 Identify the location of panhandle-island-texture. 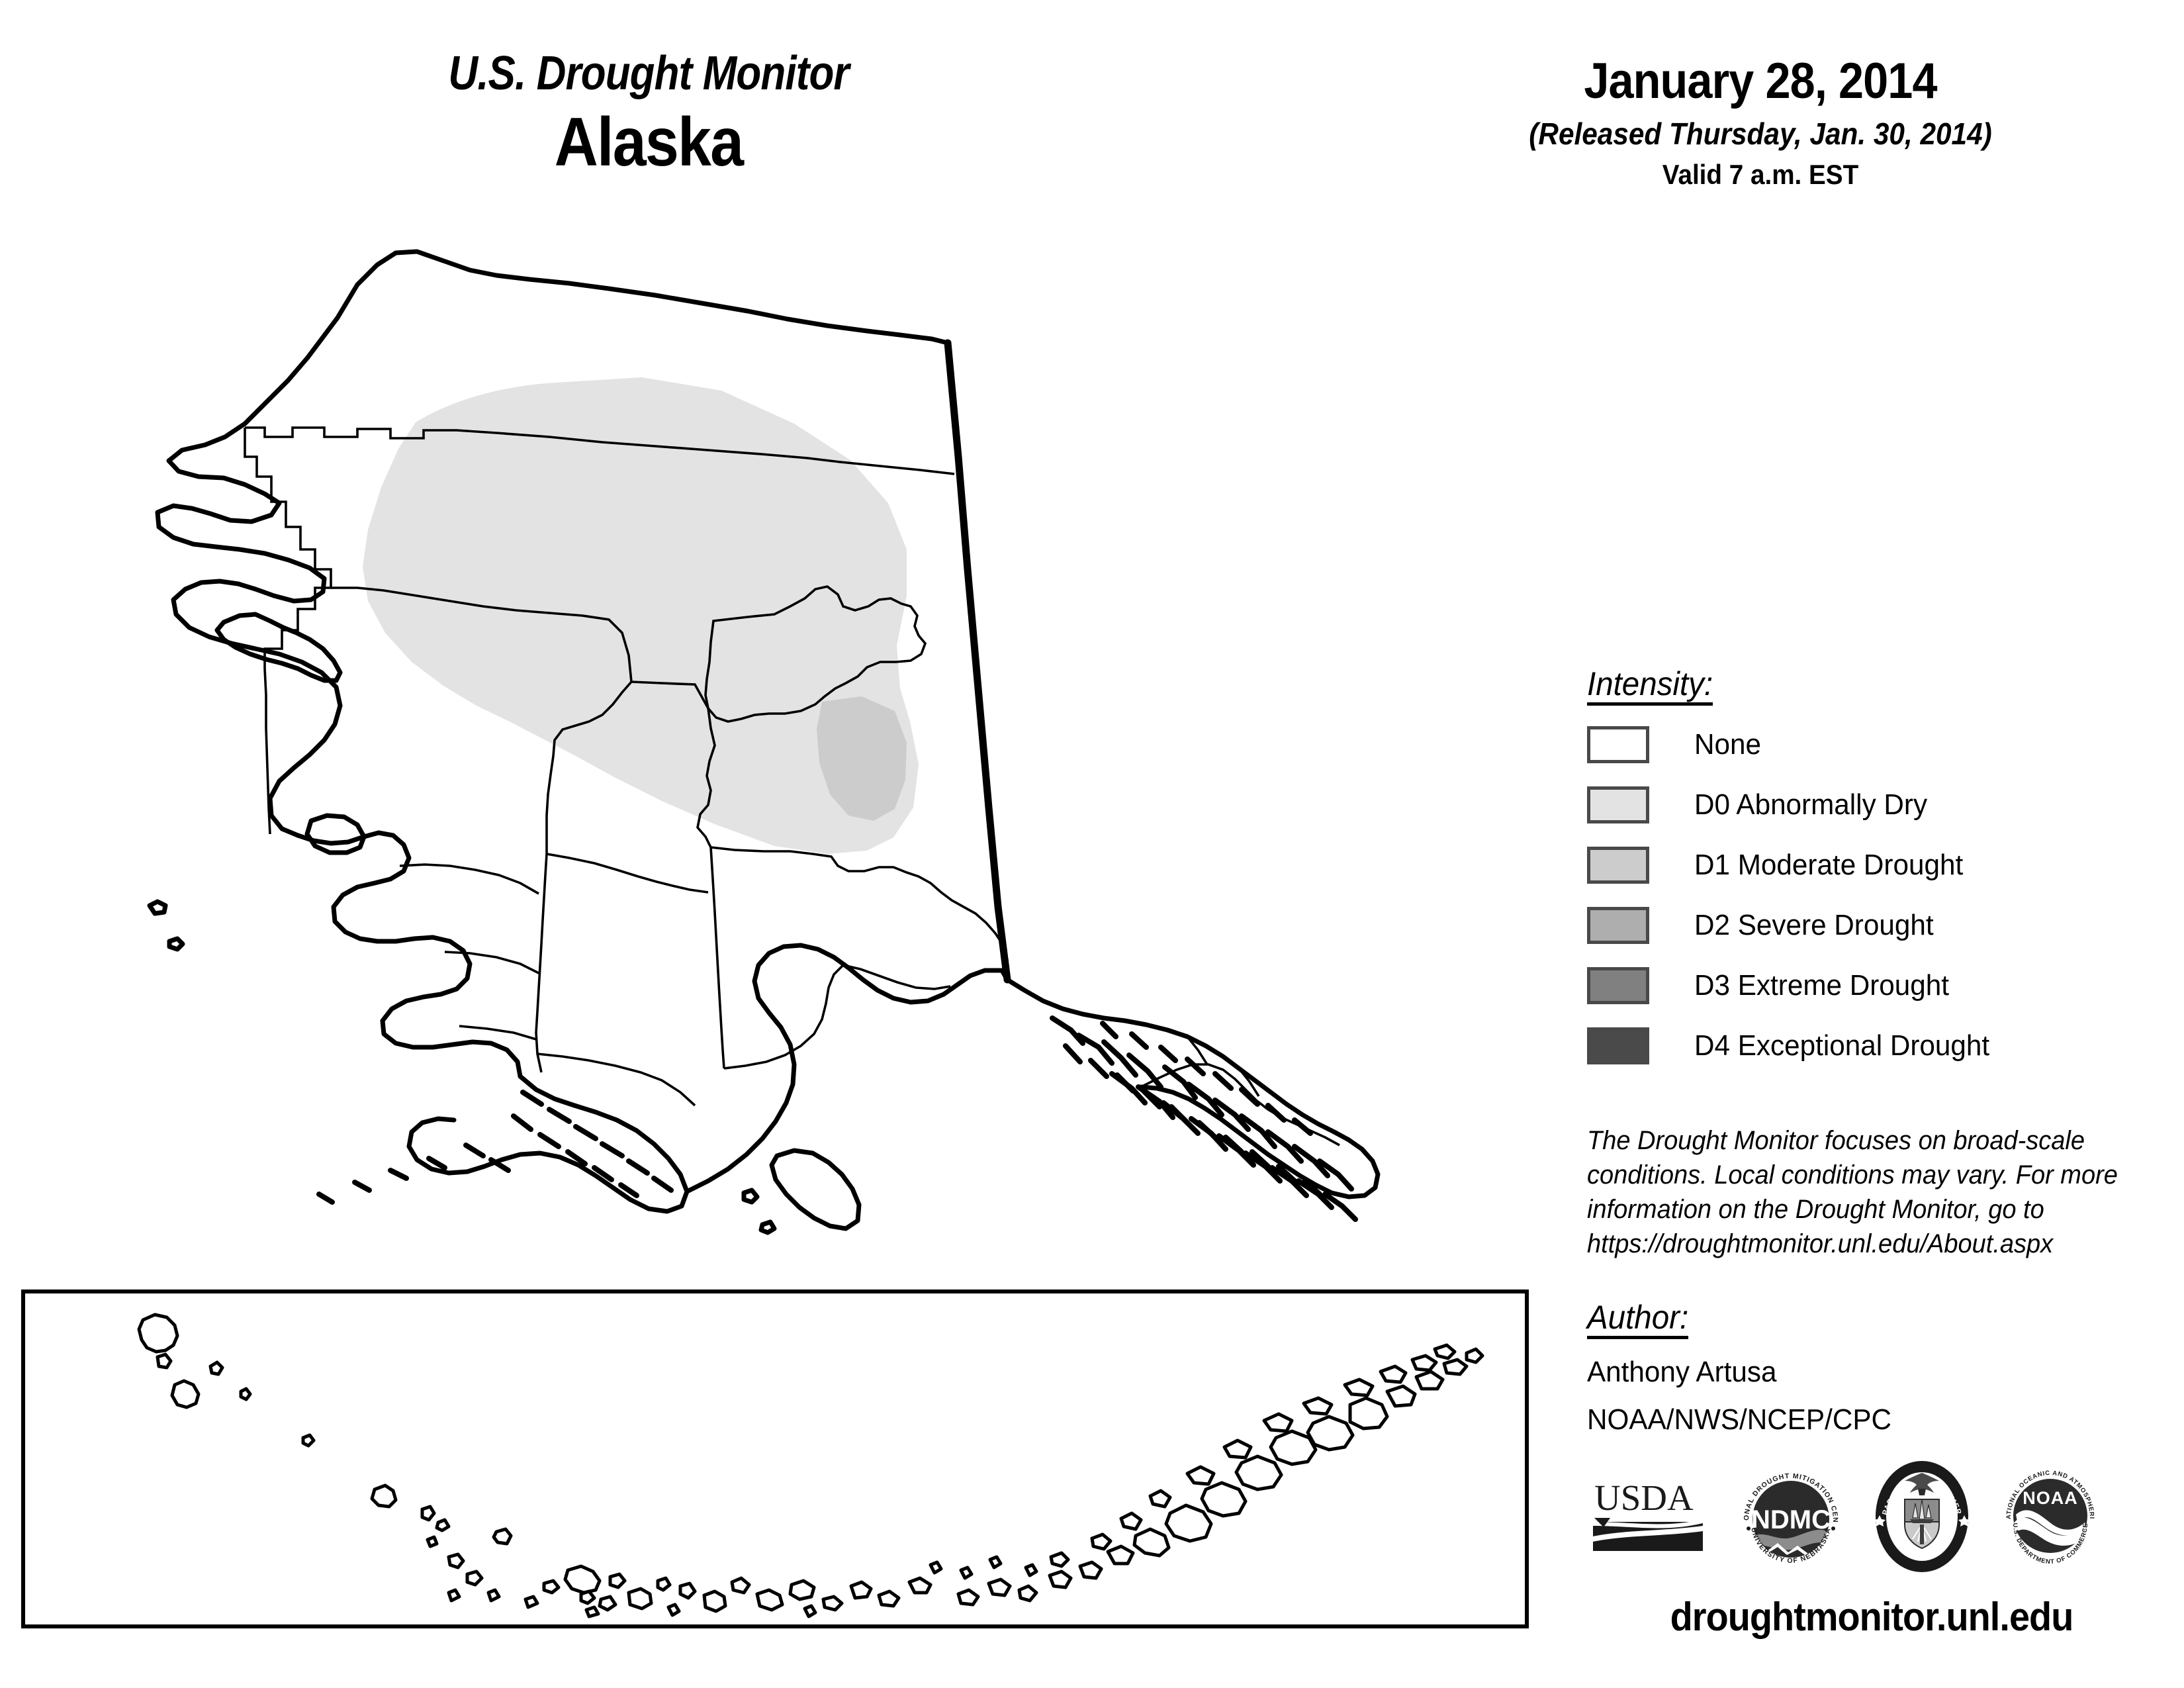
(1204, 1118).